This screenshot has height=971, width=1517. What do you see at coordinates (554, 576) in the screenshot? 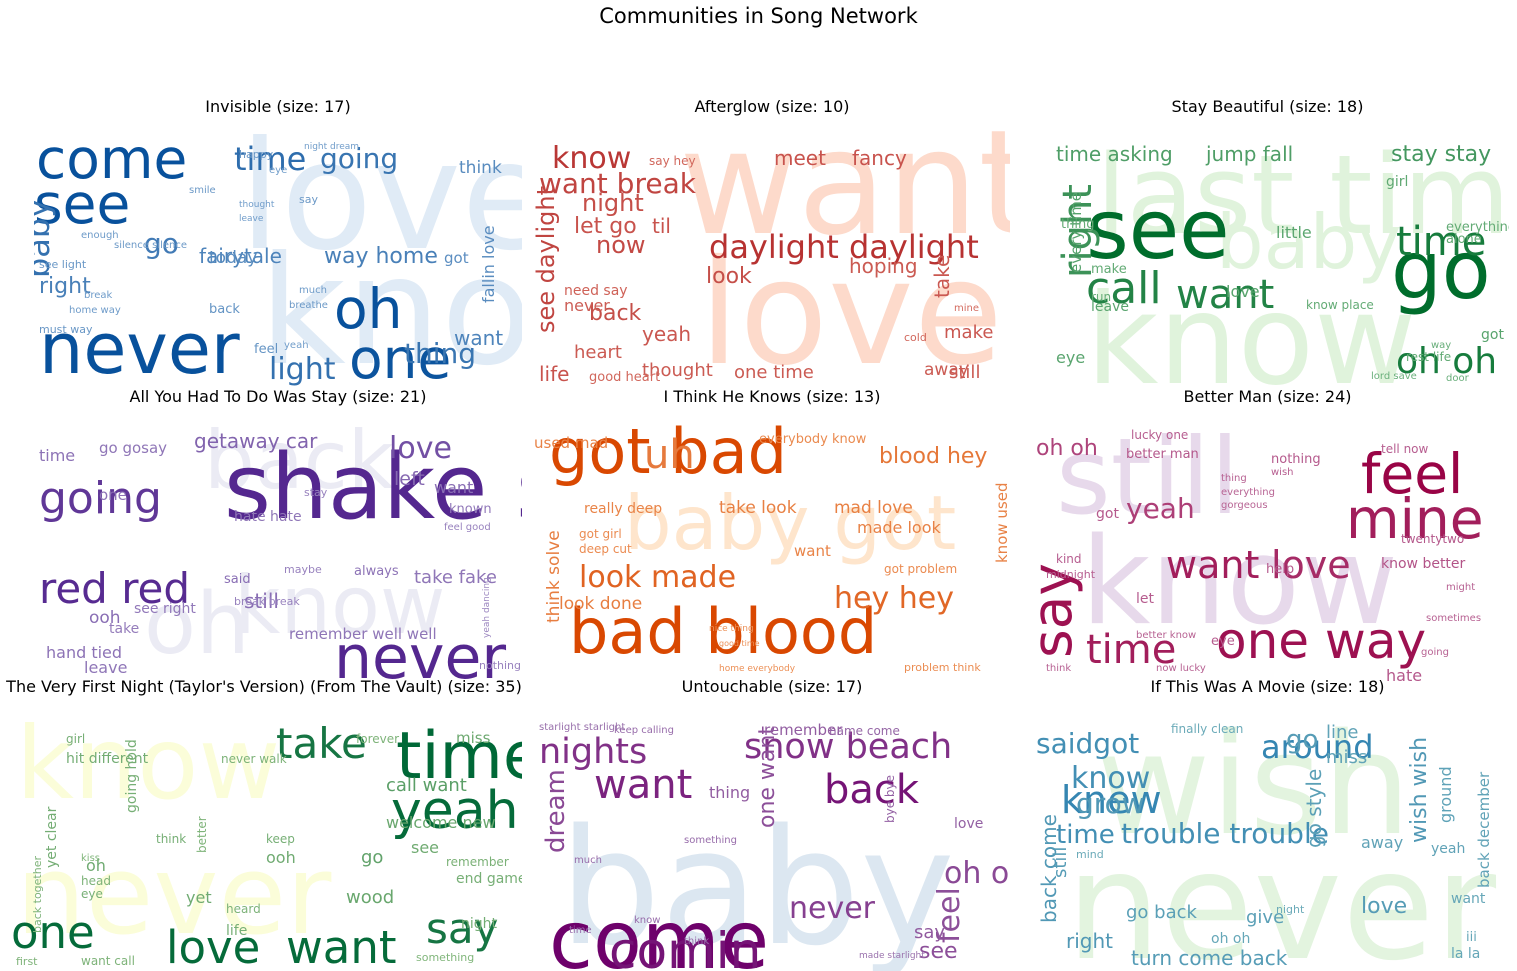
I see `wordcloud-word: think solve` at bounding box center [554, 576].